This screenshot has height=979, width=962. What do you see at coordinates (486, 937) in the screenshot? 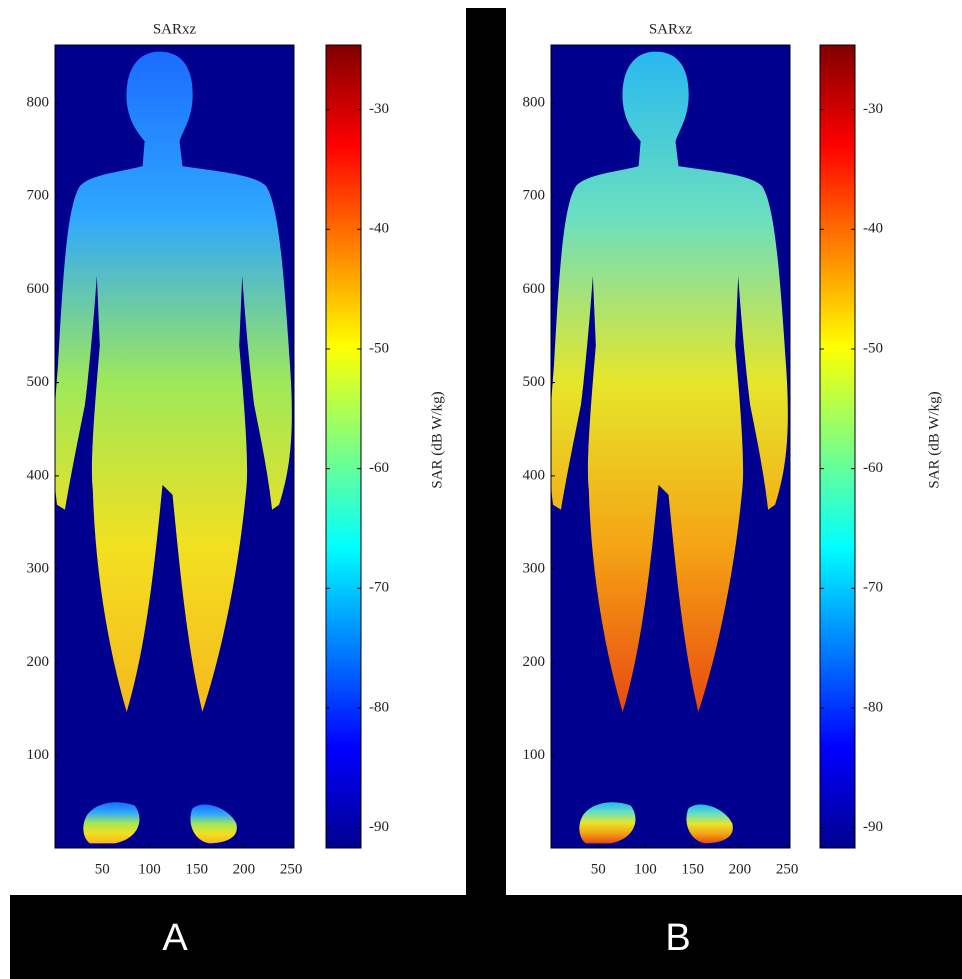
I see `label-band` at bounding box center [486, 937].